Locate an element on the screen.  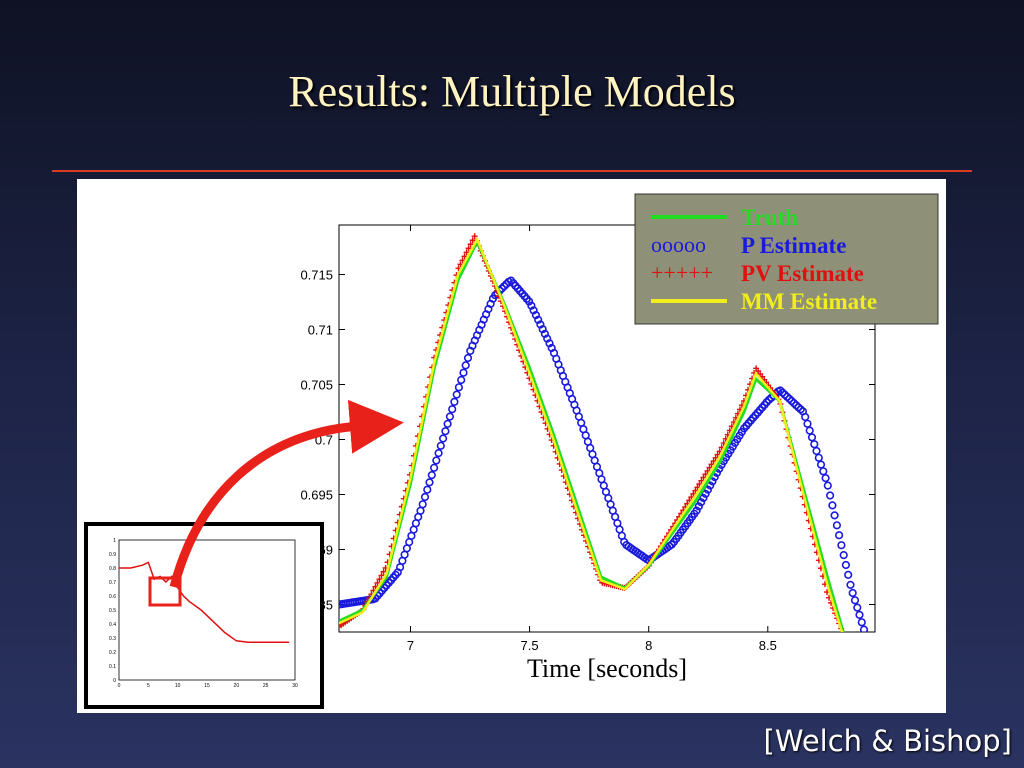
x-tick-label: 7.5 is located at coordinates (530, 645).